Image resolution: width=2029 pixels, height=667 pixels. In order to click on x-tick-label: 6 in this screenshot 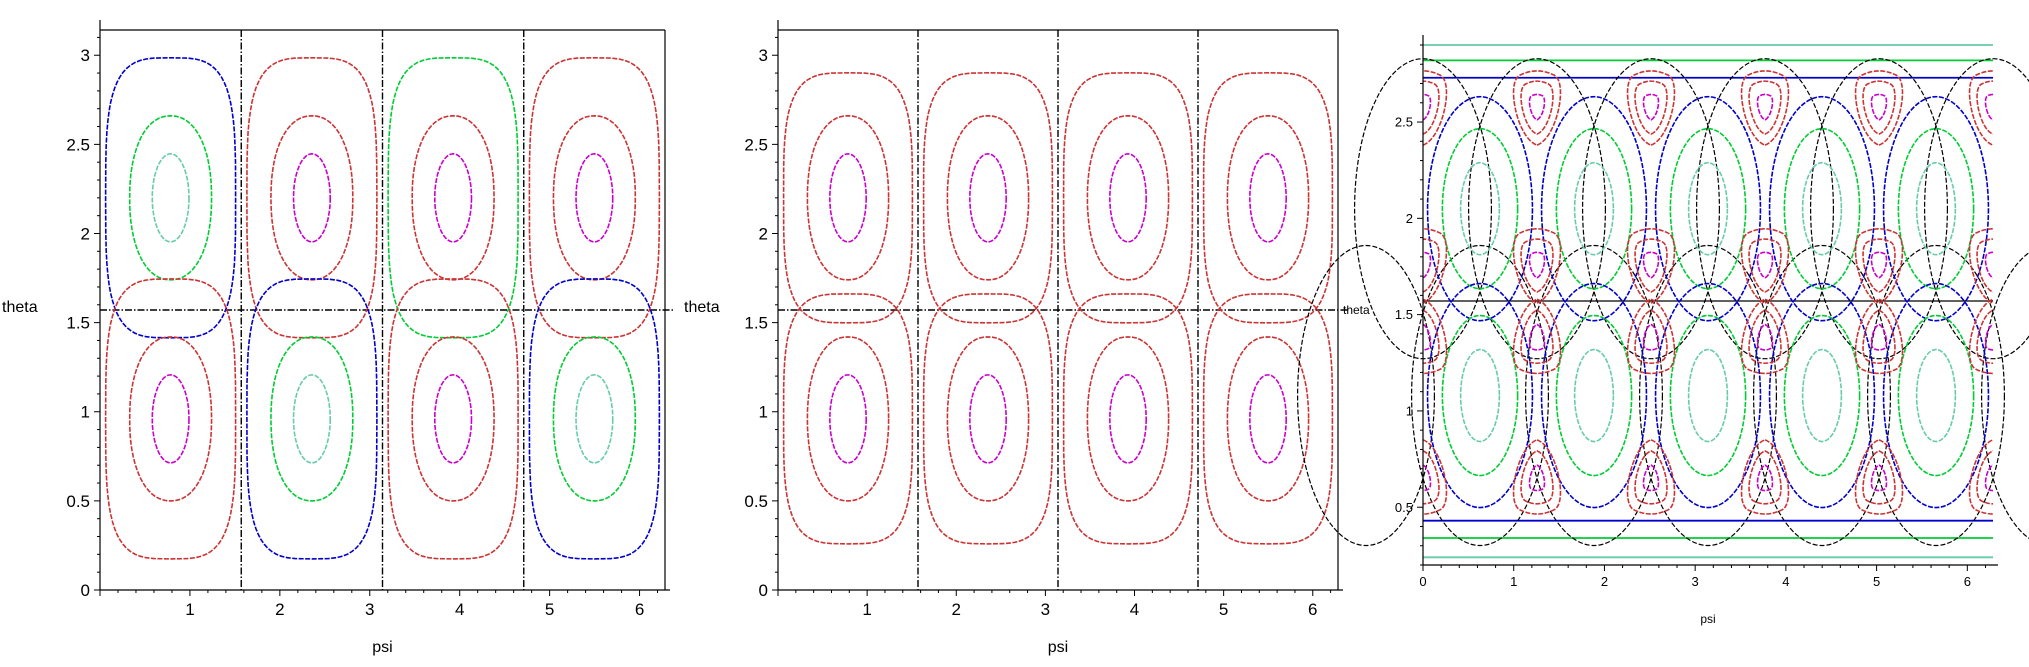, I will do `click(1967, 581)`.